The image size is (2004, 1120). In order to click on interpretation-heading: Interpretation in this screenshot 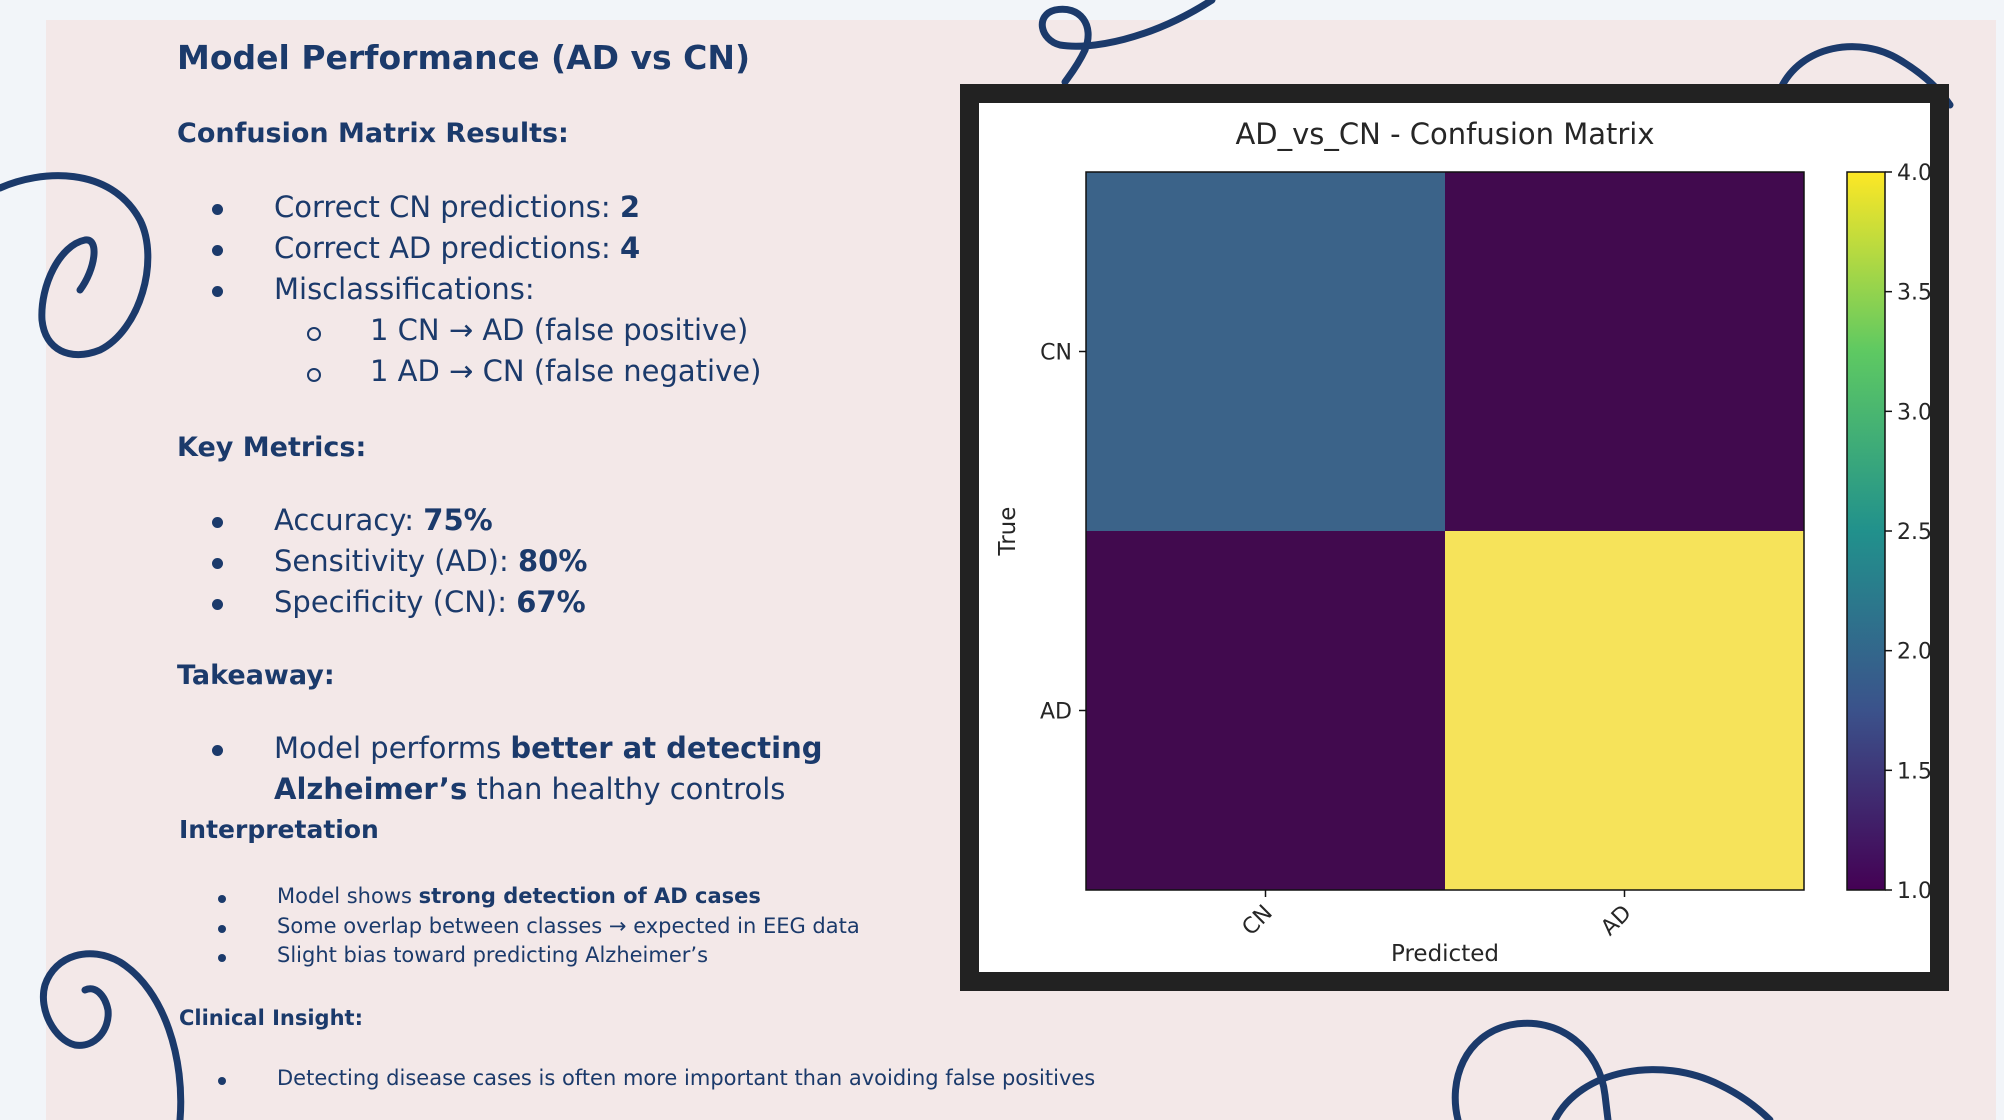, I will do `click(279, 829)`.